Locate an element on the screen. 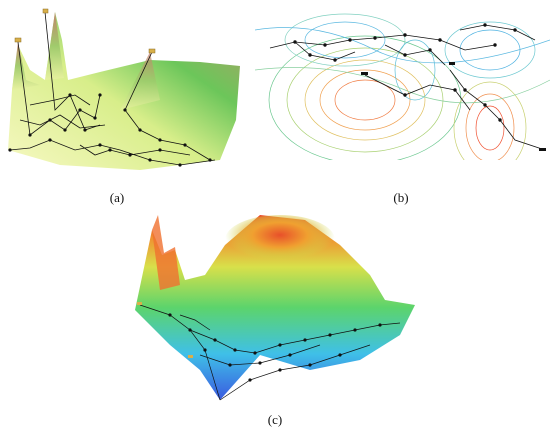 The height and width of the screenshot is (432, 550). panel-b-caption: (b) is located at coordinates (401, 197).